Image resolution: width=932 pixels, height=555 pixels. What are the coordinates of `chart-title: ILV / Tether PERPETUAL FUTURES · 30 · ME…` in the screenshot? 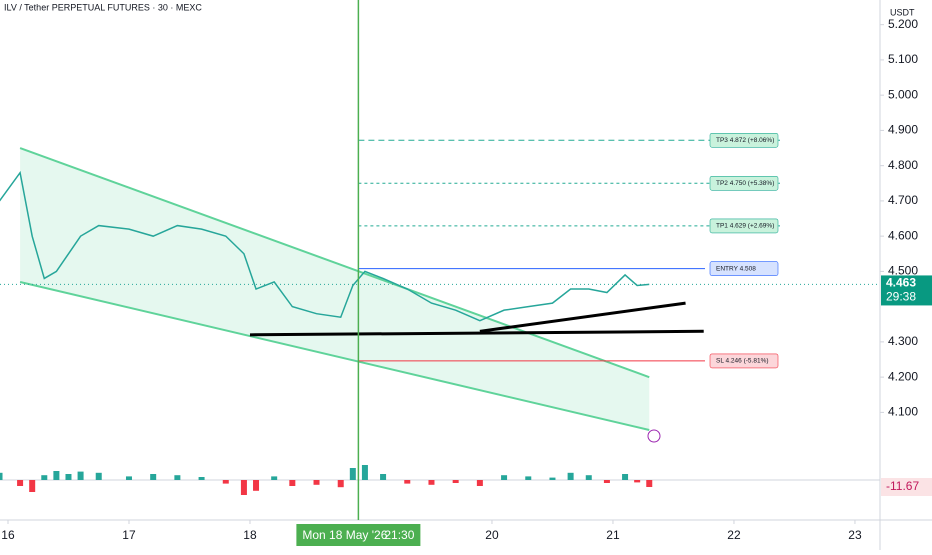 It's located at (103, 7).